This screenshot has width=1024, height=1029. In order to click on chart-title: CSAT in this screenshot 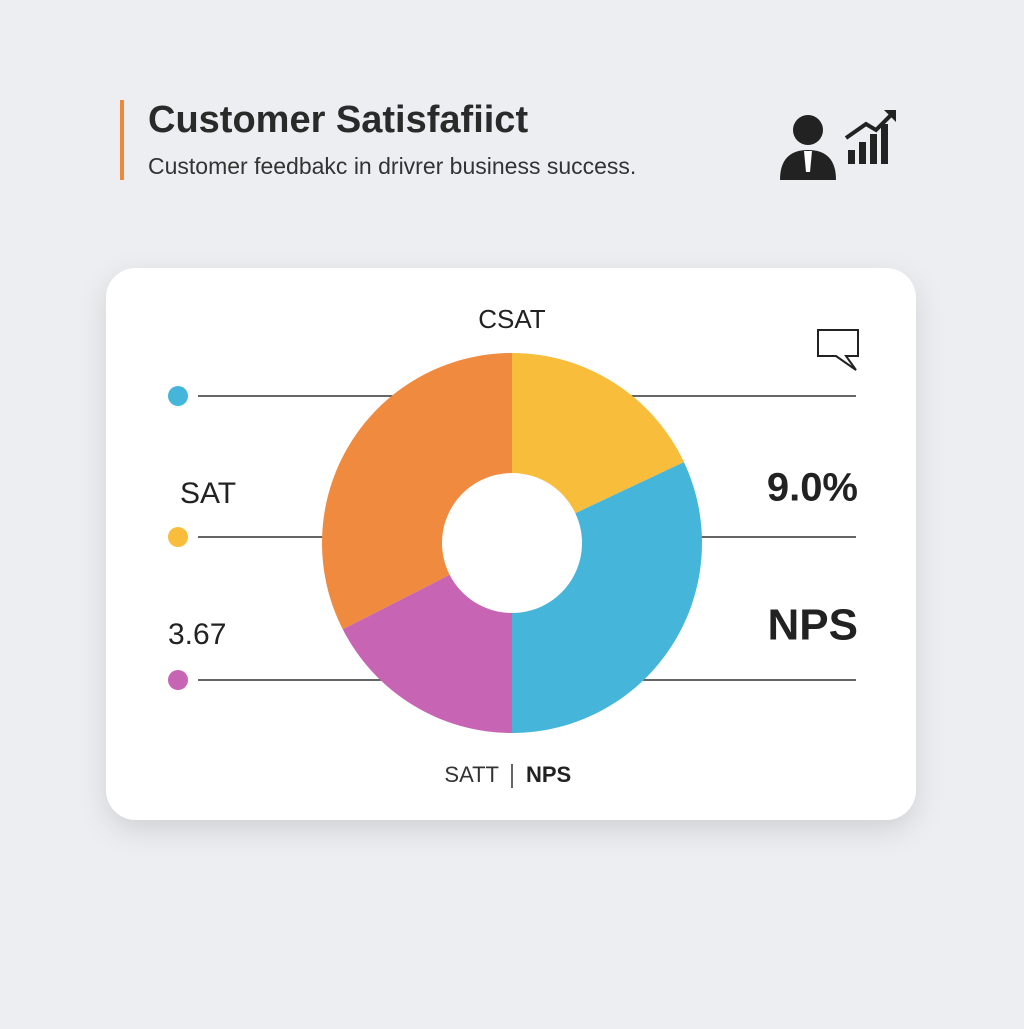, I will do `click(512, 319)`.